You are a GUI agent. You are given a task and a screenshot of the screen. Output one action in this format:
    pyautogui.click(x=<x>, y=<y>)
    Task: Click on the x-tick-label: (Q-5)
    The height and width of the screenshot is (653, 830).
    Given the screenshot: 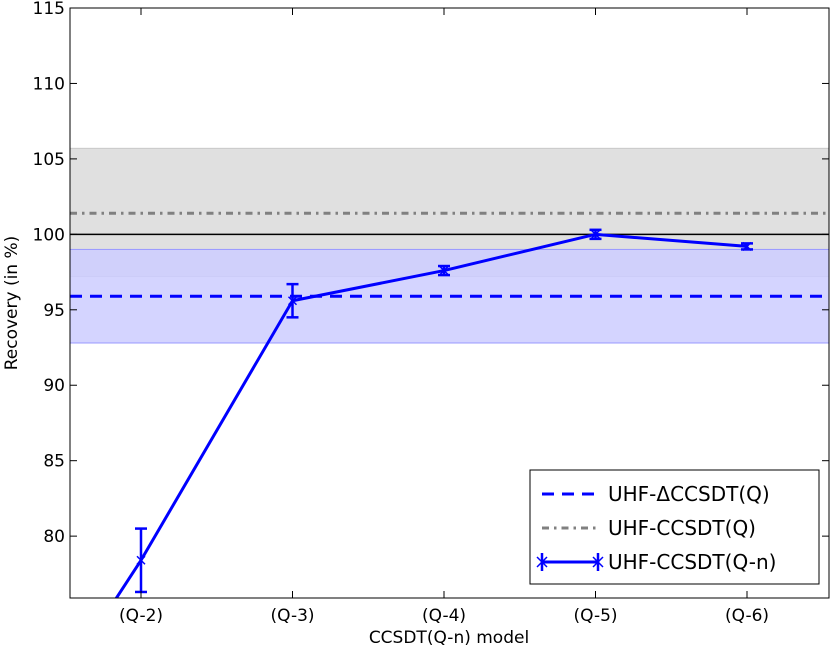 What is the action you would take?
    pyautogui.click(x=595, y=616)
    